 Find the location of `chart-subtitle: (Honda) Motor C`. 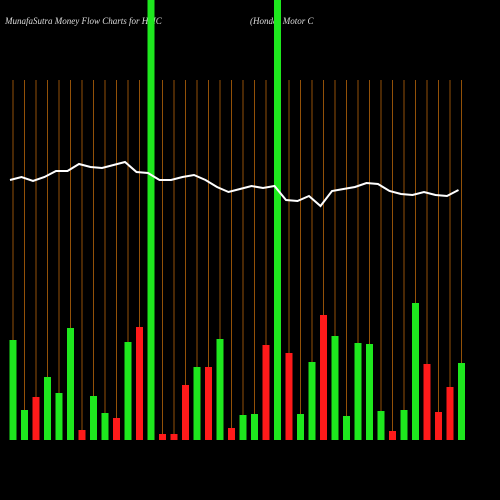

chart-subtitle: (Honda) Motor C is located at coordinates (282, 21).